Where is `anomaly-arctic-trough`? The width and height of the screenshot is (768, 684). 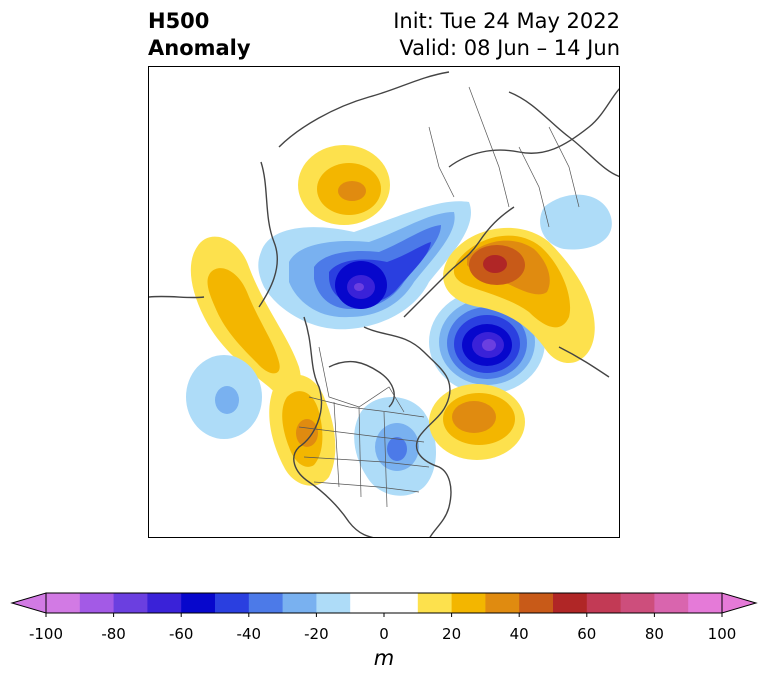 anomaly-arctic-trough is located at coordinates (364, 265).